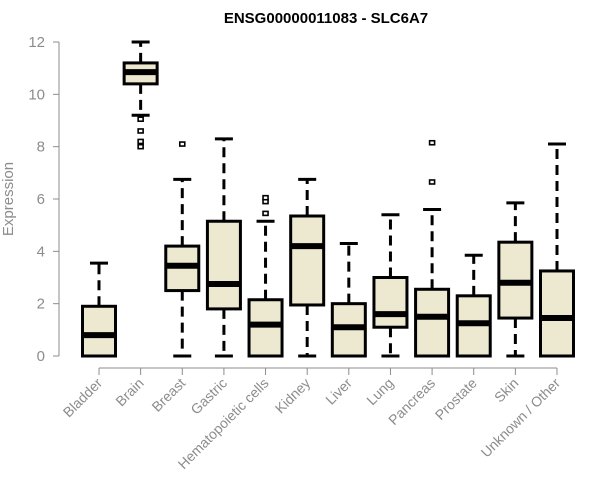 Image resolution: width=600 pixels, height=500 pixels. What do you see at coordinates (521, 418) in the screenshot?
I see `x-tick-label: Unknown / Other` at bounding box center [521, 418].